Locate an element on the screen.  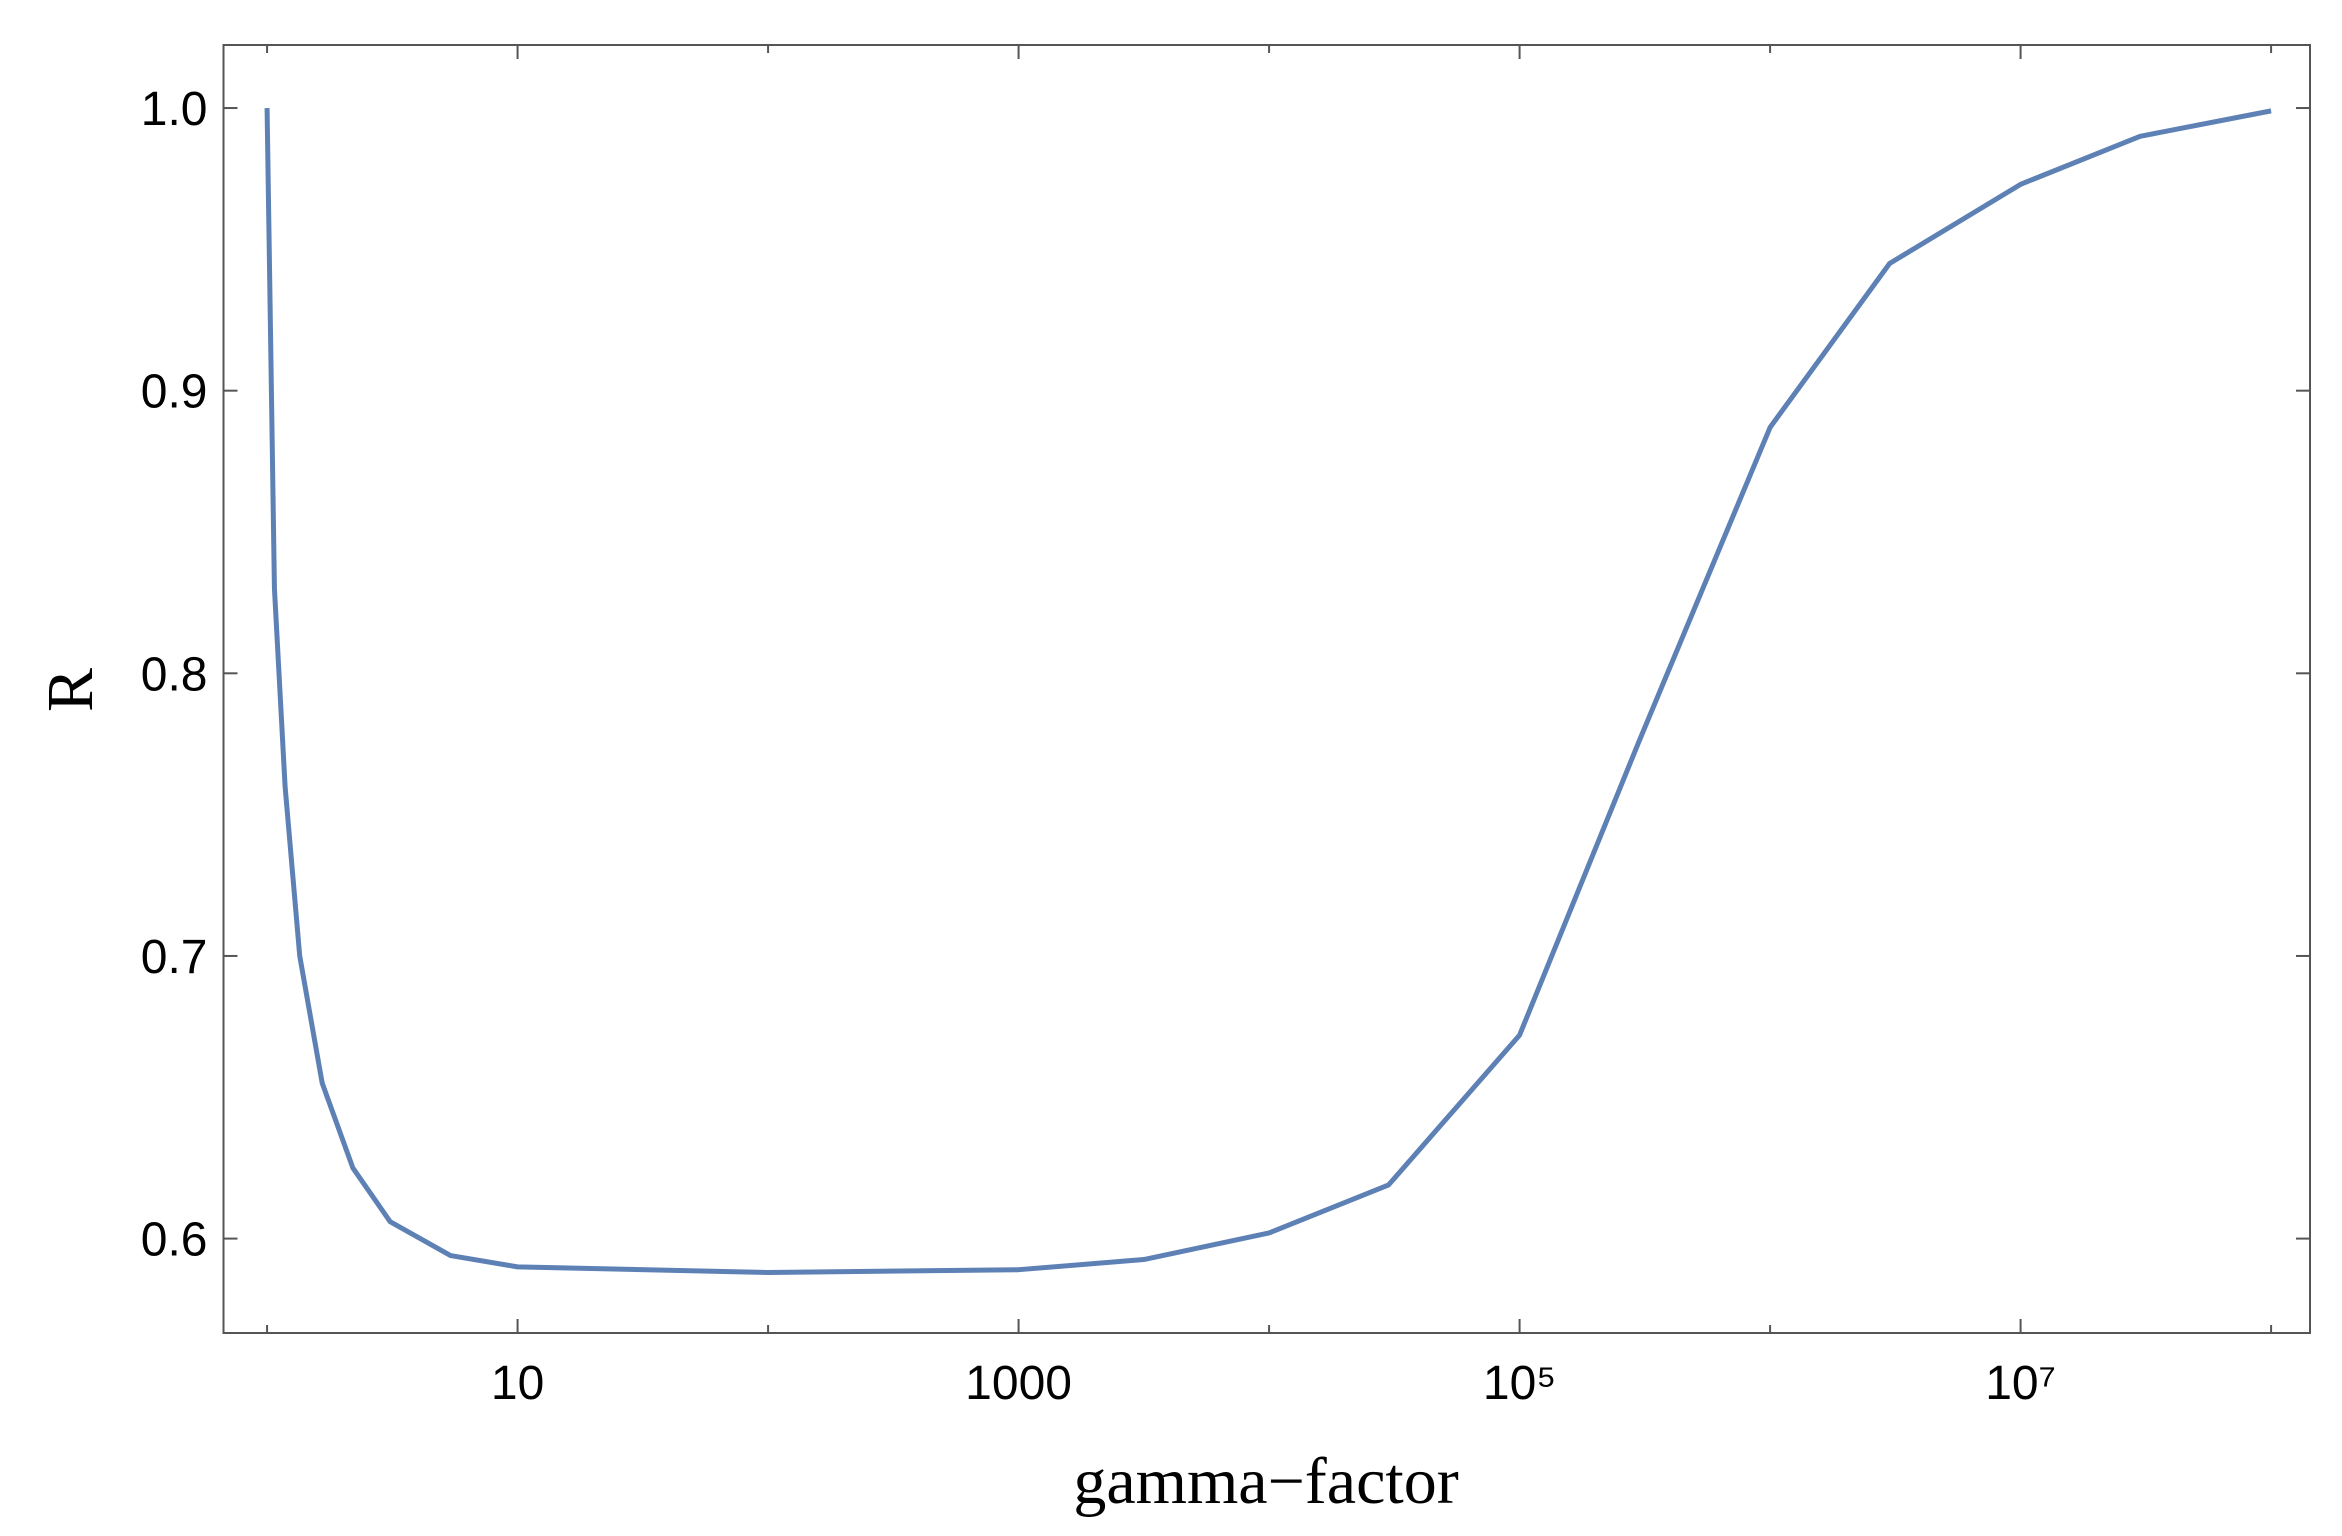
x-tick-label: 10 is located at coordinates (517, 1383).